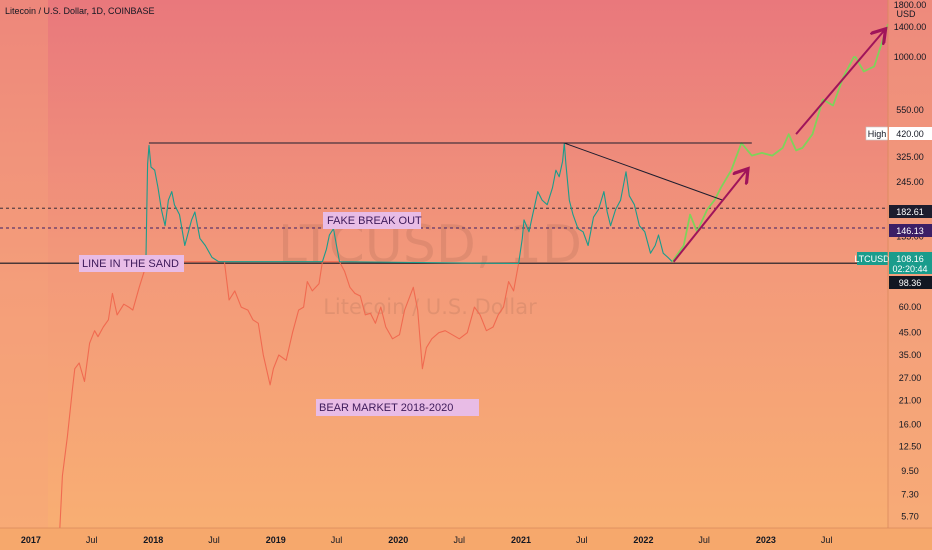 The height and width of the screenshot is (550, 932). I want to click on level1-box, so click(910, 211).